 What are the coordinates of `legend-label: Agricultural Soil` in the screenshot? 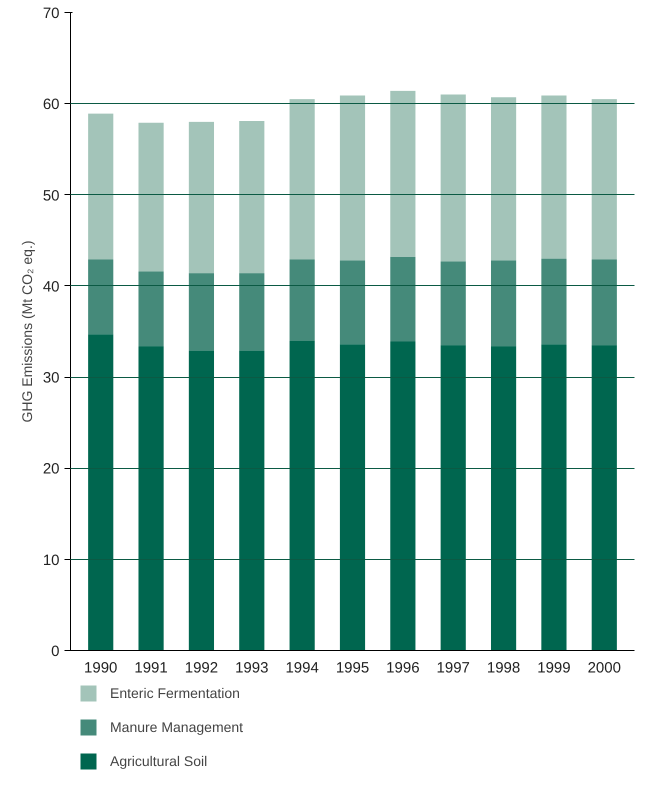 It's located at (159, 761).